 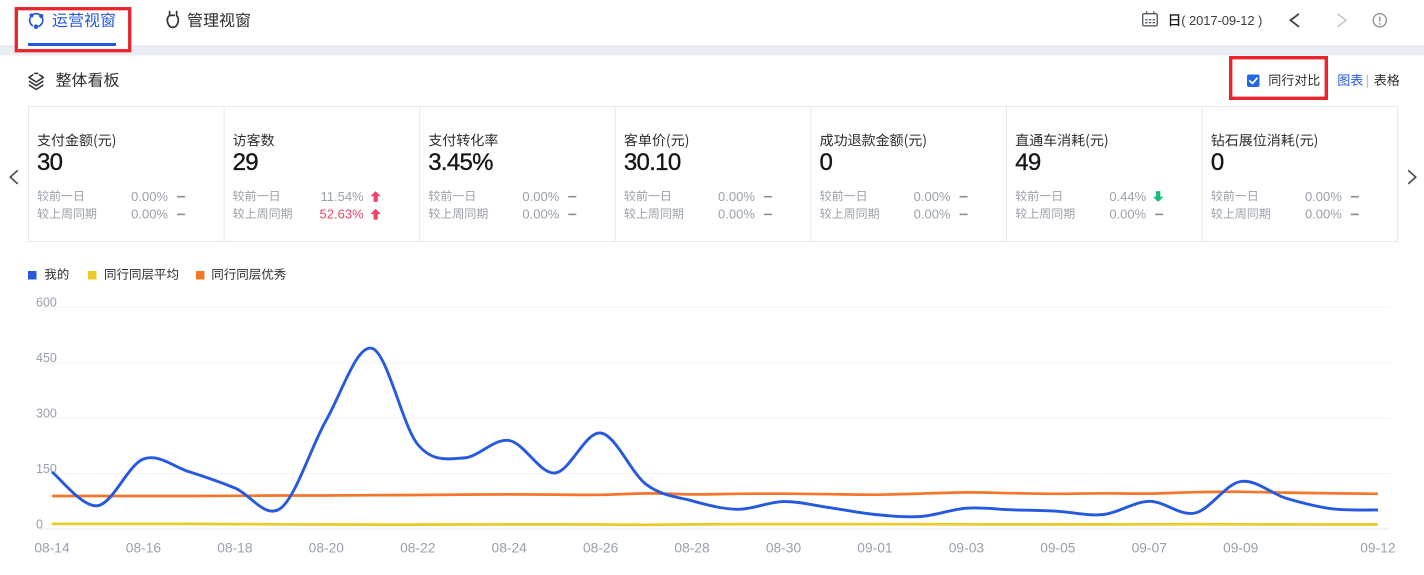 What do you see at coordinates (967, 547) in the screenshot?
I see `svg-text: 09-03` at bounding box center [967, 547].